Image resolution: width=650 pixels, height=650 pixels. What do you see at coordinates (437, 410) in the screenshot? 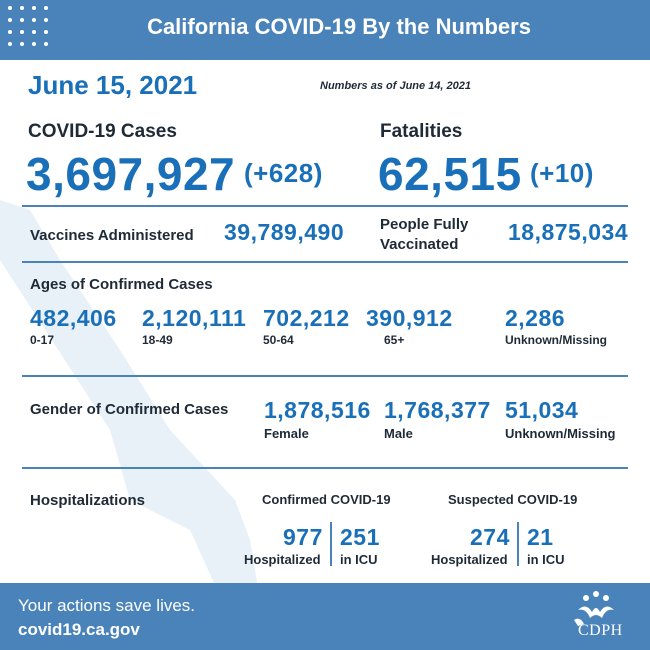
I see `gender-value: 1,768,377` at bounding box center [437, 410].